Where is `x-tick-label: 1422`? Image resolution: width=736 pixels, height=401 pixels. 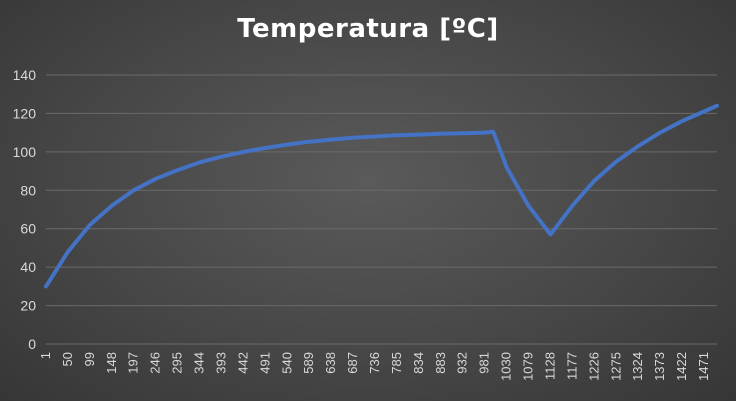
x-tick-label: 1422 is located at coordinates (681, 366).